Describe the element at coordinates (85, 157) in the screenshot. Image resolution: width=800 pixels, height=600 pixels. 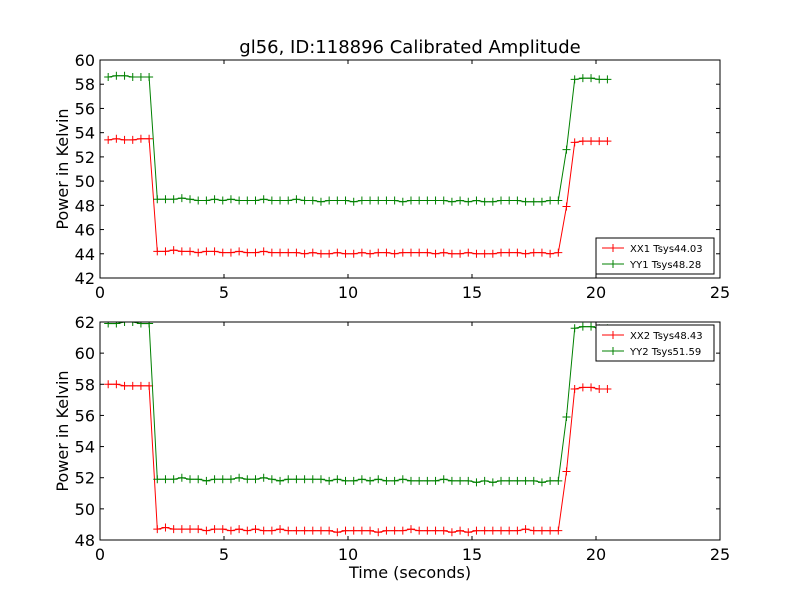
I see `y-tick-label: 52` at that location.